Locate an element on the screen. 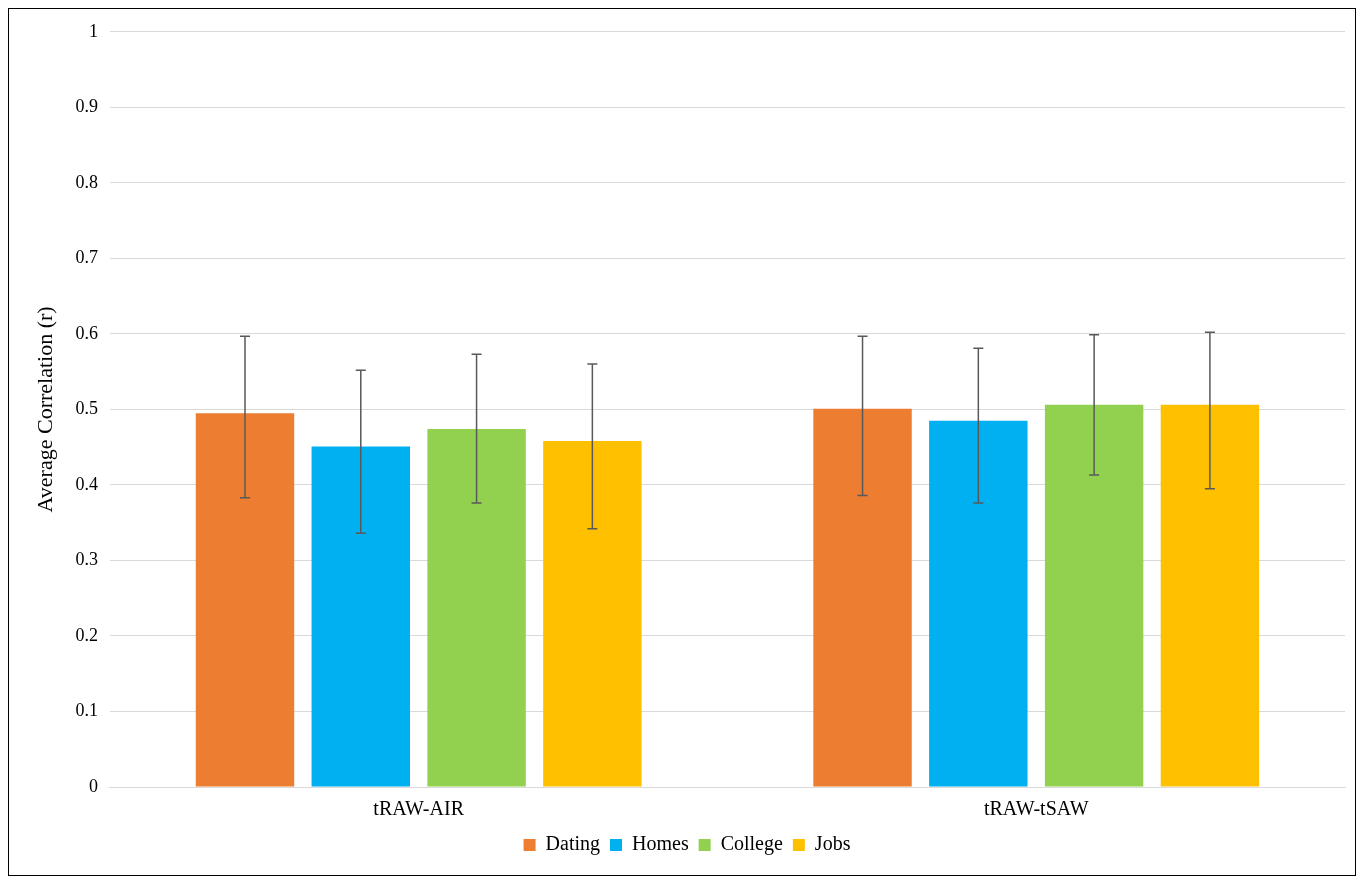 The width and height of the screenshot is (1366, 886). y-tick-label: 0.4 is located at coordinates (86, 483).